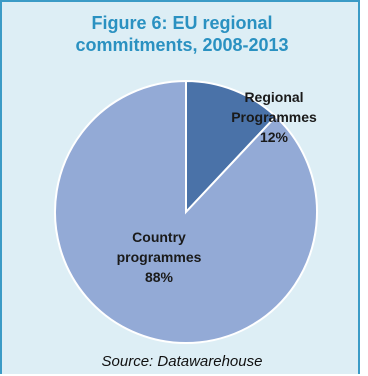 The image size is (368, 376). What do you see at coordinates (274, 117) in the screenshot?
I see `pie-slice-label-1: Regional Programmes 12%` at bounding box center [274, 117].